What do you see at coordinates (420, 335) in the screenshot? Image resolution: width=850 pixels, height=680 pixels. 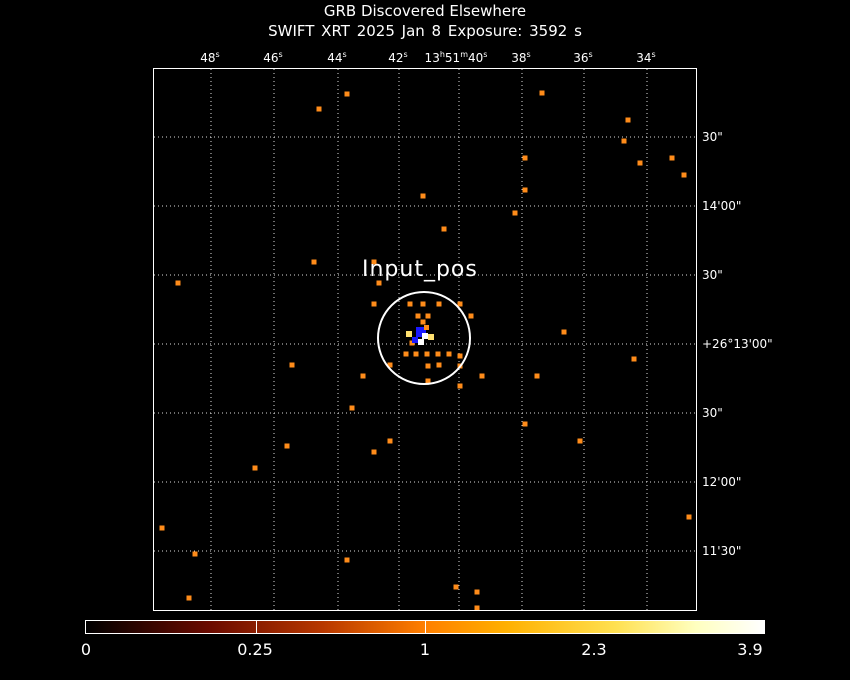 I see `source-core` at bounding box center [420, 335].